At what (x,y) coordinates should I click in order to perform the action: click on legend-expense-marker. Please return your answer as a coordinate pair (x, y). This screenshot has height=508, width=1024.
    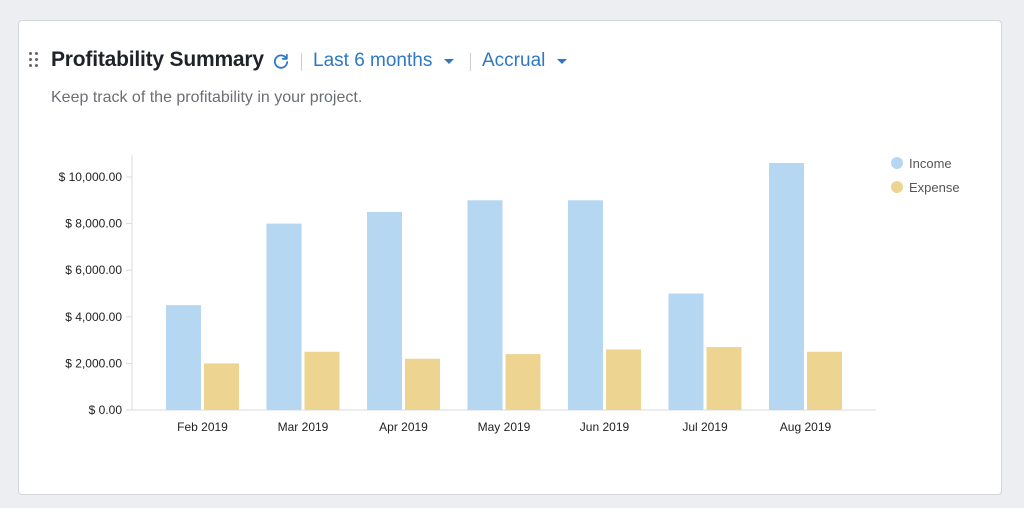
    Looking at the image, I should click on (897, 187).